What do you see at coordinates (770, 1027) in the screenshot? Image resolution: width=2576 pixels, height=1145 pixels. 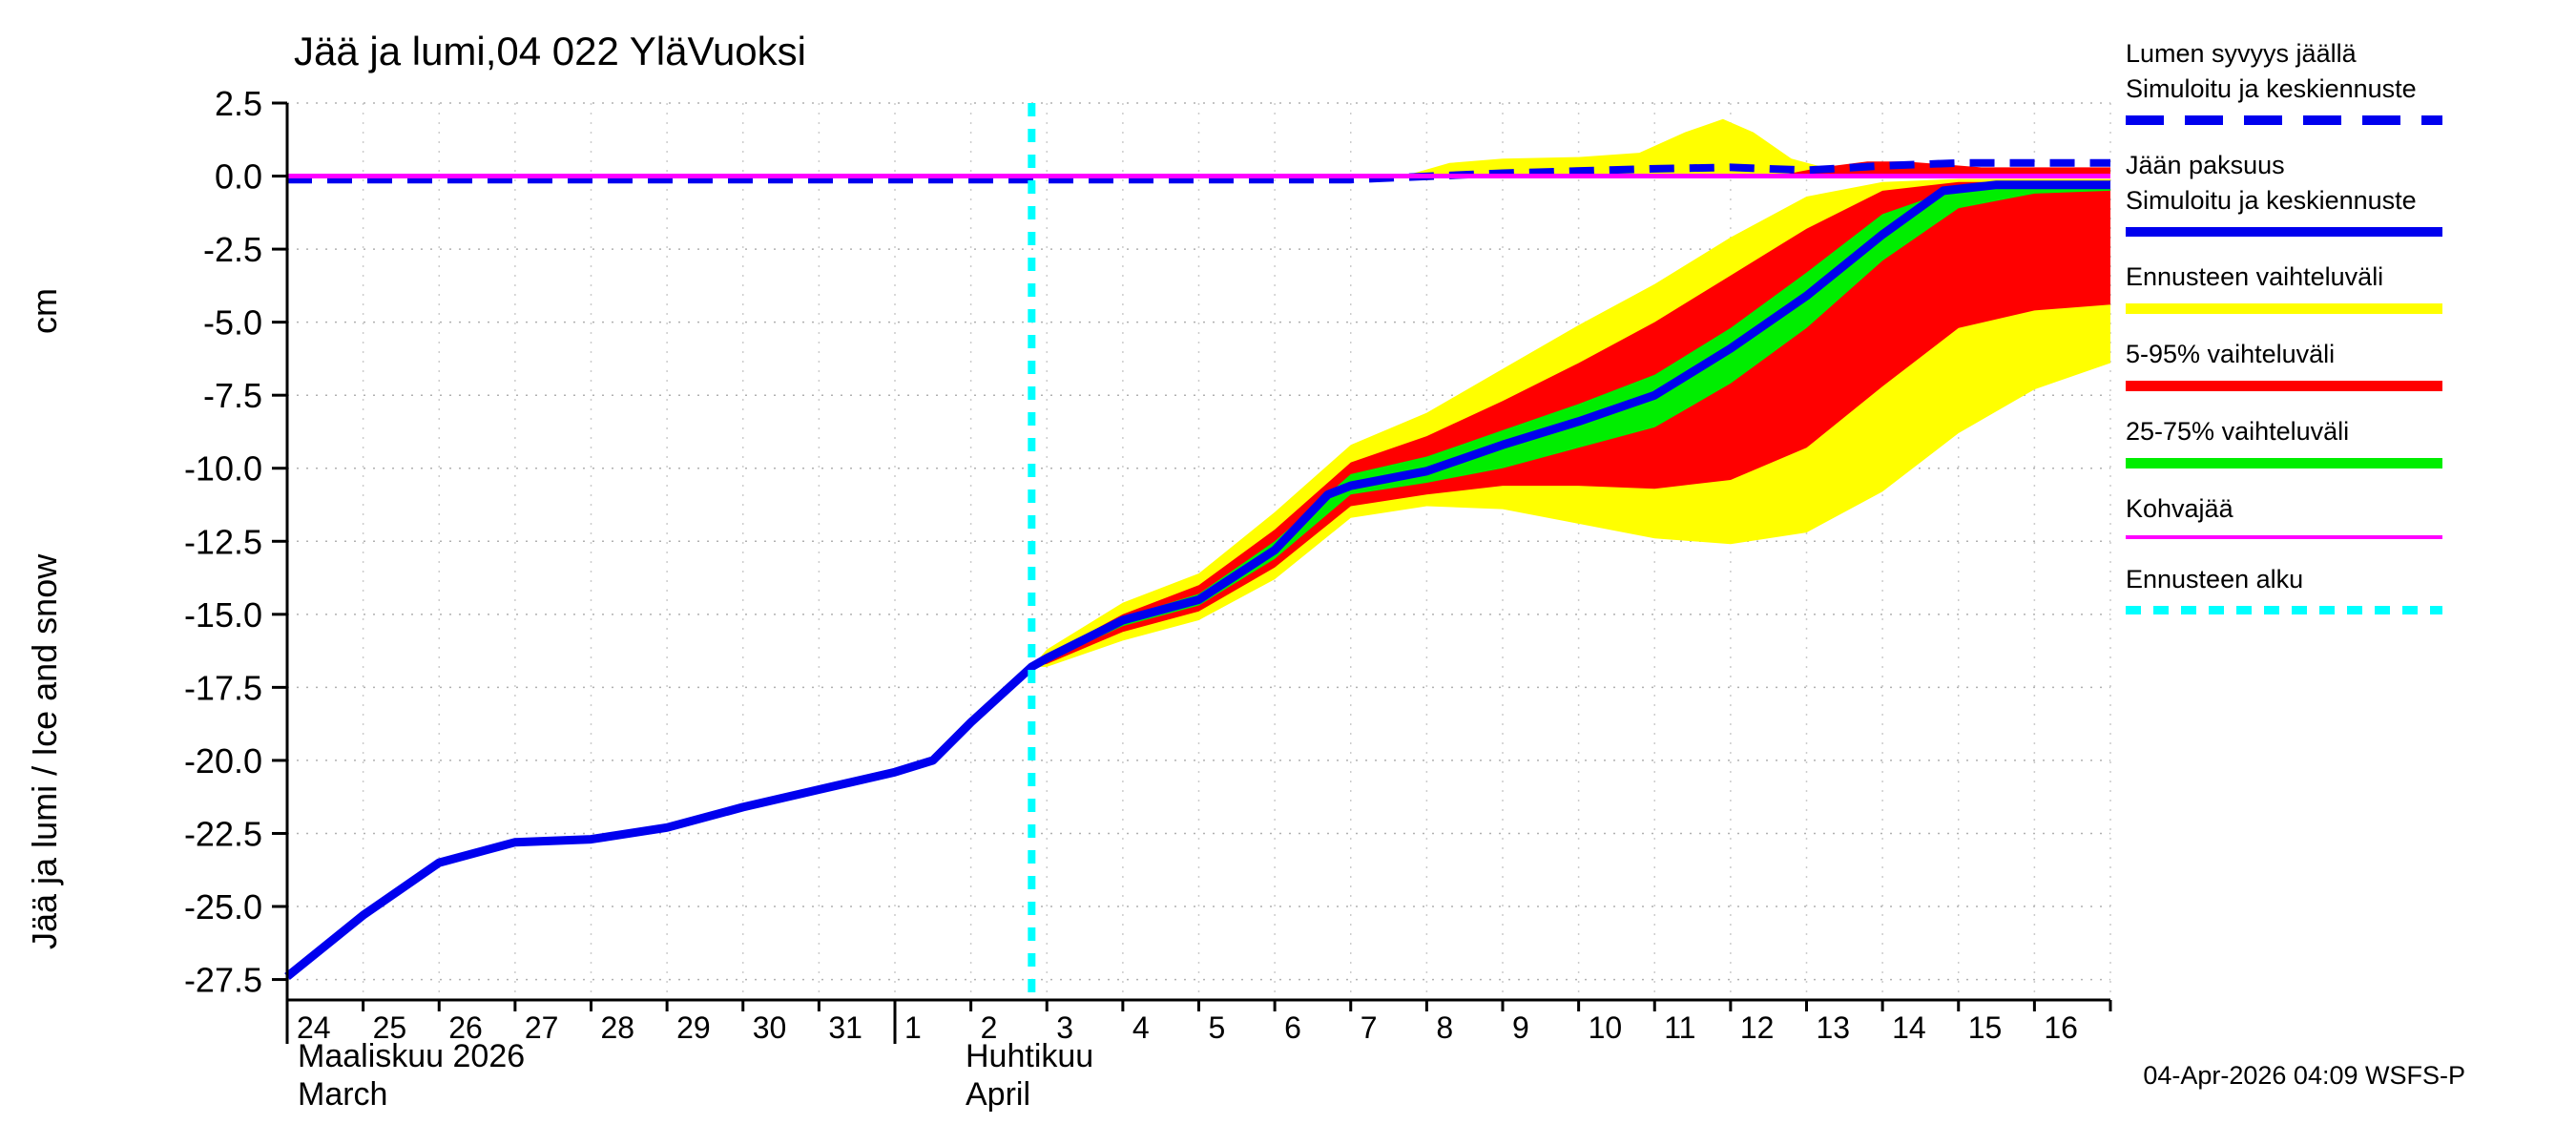 I see `x-tick-label: 30` at bounding box center [770, 1027].